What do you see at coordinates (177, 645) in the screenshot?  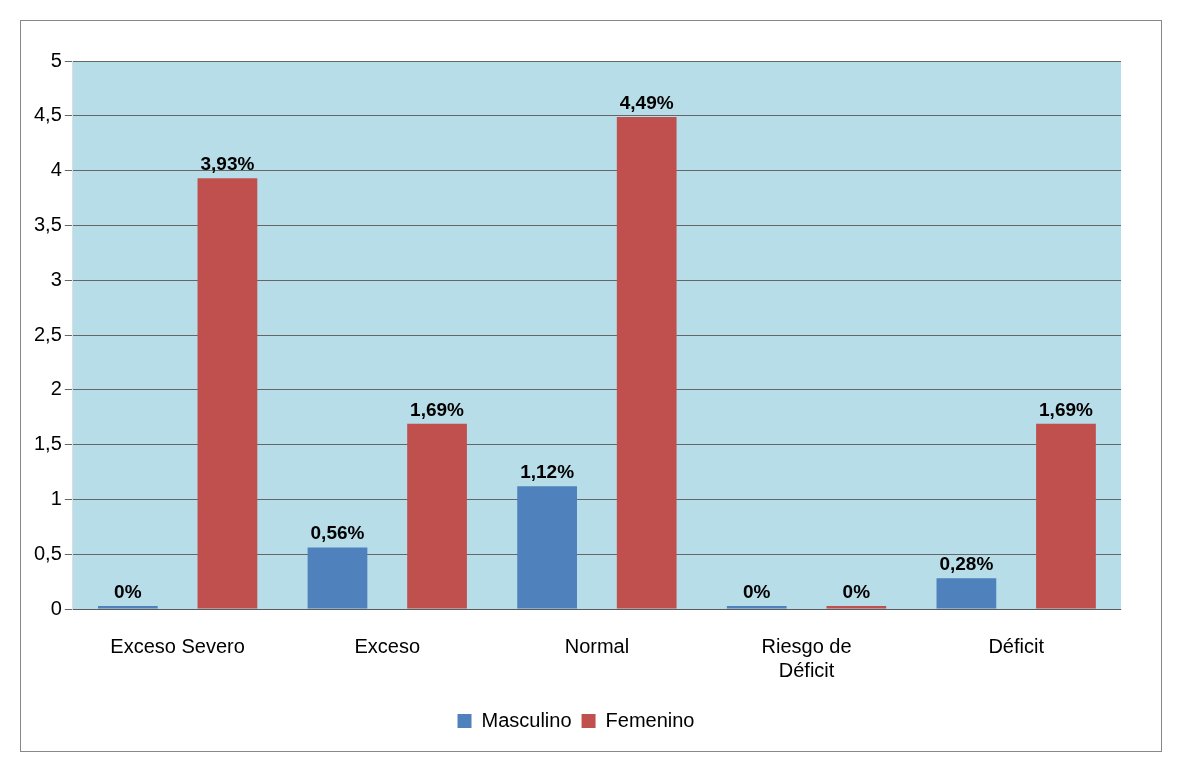 I see `x-tick-label: Exceso Severo` at bounding box center [177, 645].